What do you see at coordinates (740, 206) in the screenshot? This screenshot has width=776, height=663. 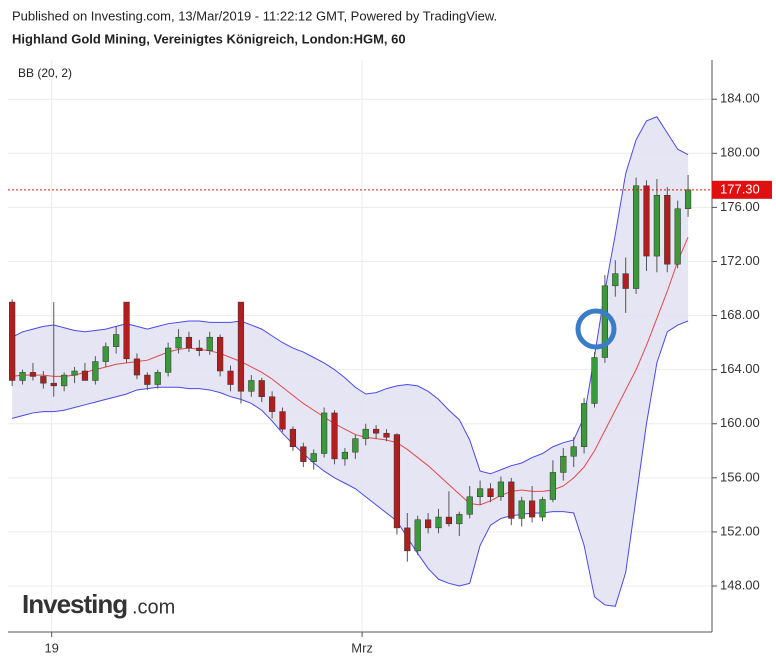 I see `y-tick-label: 176.00` at bounding box center [740, 206].